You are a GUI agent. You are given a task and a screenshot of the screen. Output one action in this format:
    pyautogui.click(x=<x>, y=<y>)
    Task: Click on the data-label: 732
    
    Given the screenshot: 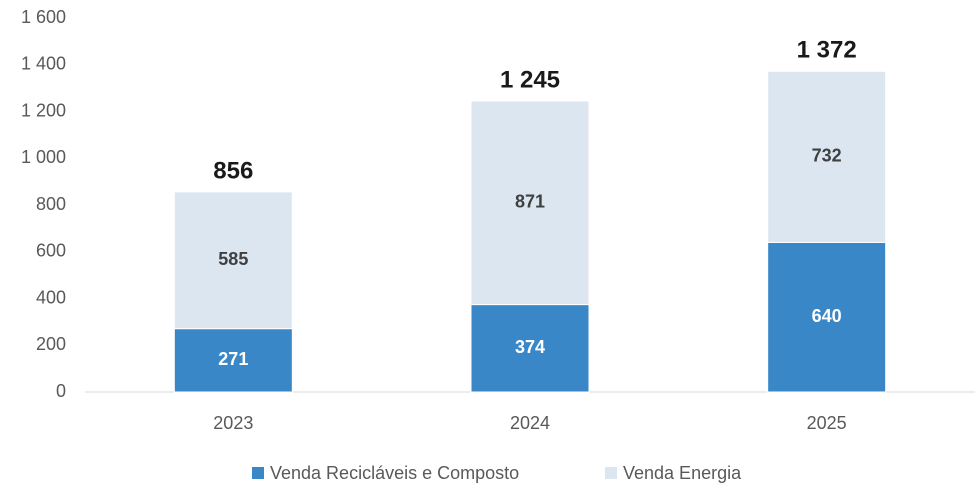 What is the action you would take?
    pyautogui.click(x=827, y=156)
    